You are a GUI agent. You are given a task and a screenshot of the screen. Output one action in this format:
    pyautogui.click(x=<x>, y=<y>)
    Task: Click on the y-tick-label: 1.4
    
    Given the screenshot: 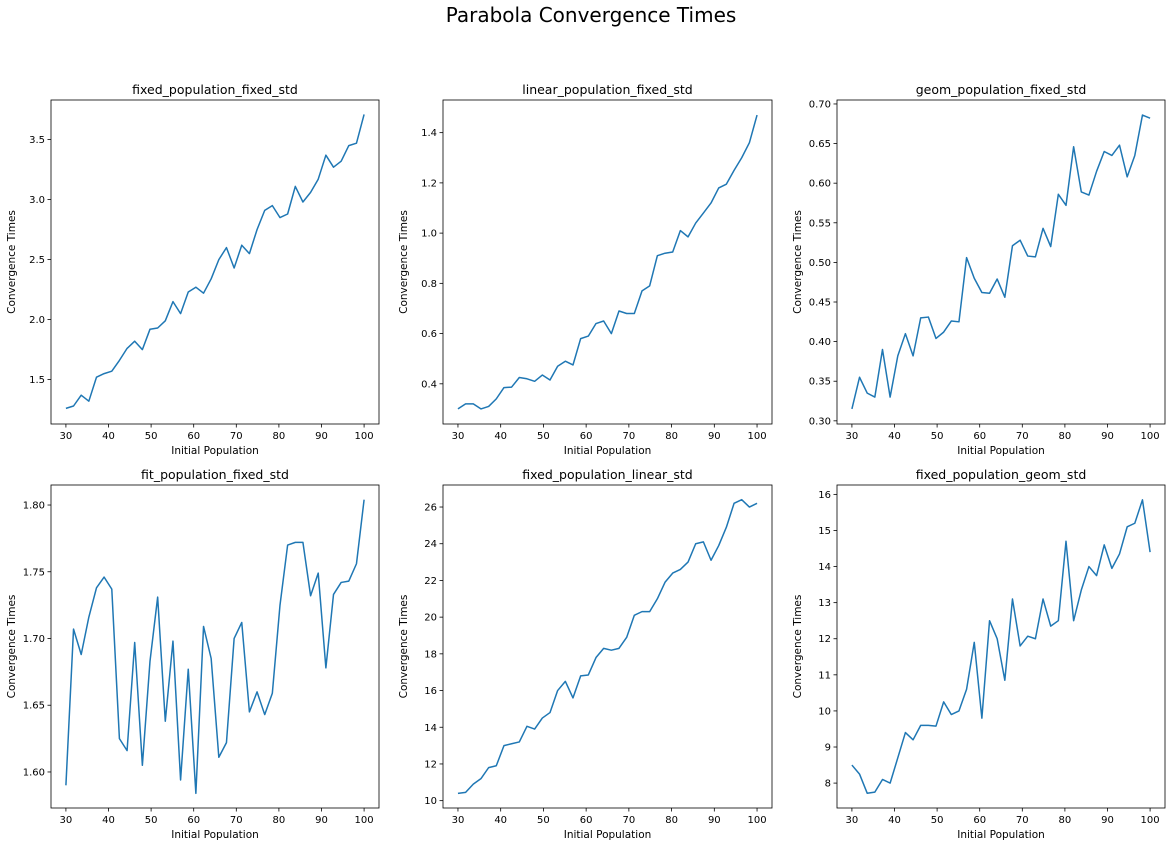 What is the action you would take?
    pyautogui.click(x=429, y=133)
    